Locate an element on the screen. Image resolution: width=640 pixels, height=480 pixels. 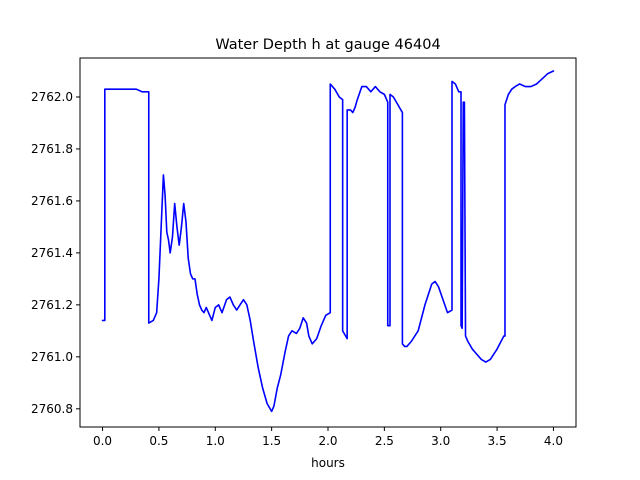
x-tick-label: 3.5 is located at coordinates (497, 441).